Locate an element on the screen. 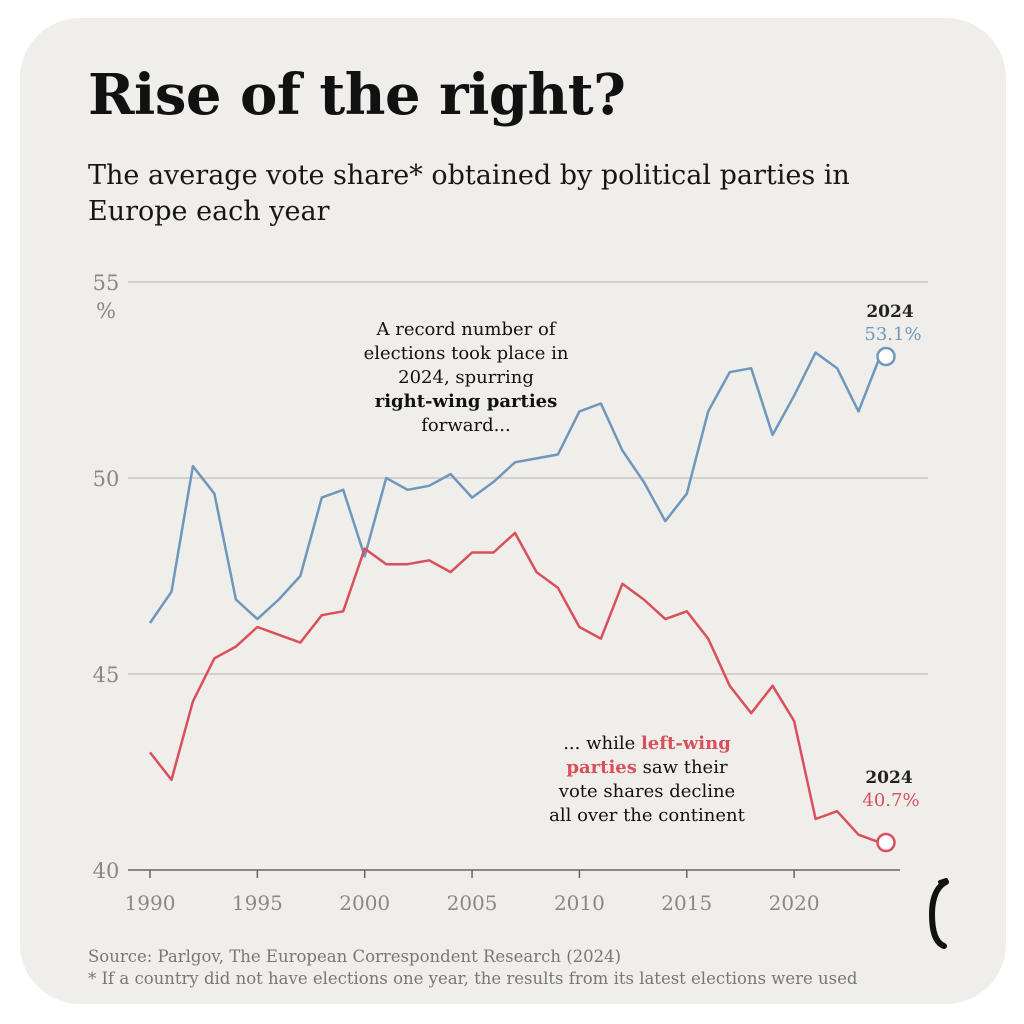  end-label-right-value: 53.1% is located at coordinates (892, 334).